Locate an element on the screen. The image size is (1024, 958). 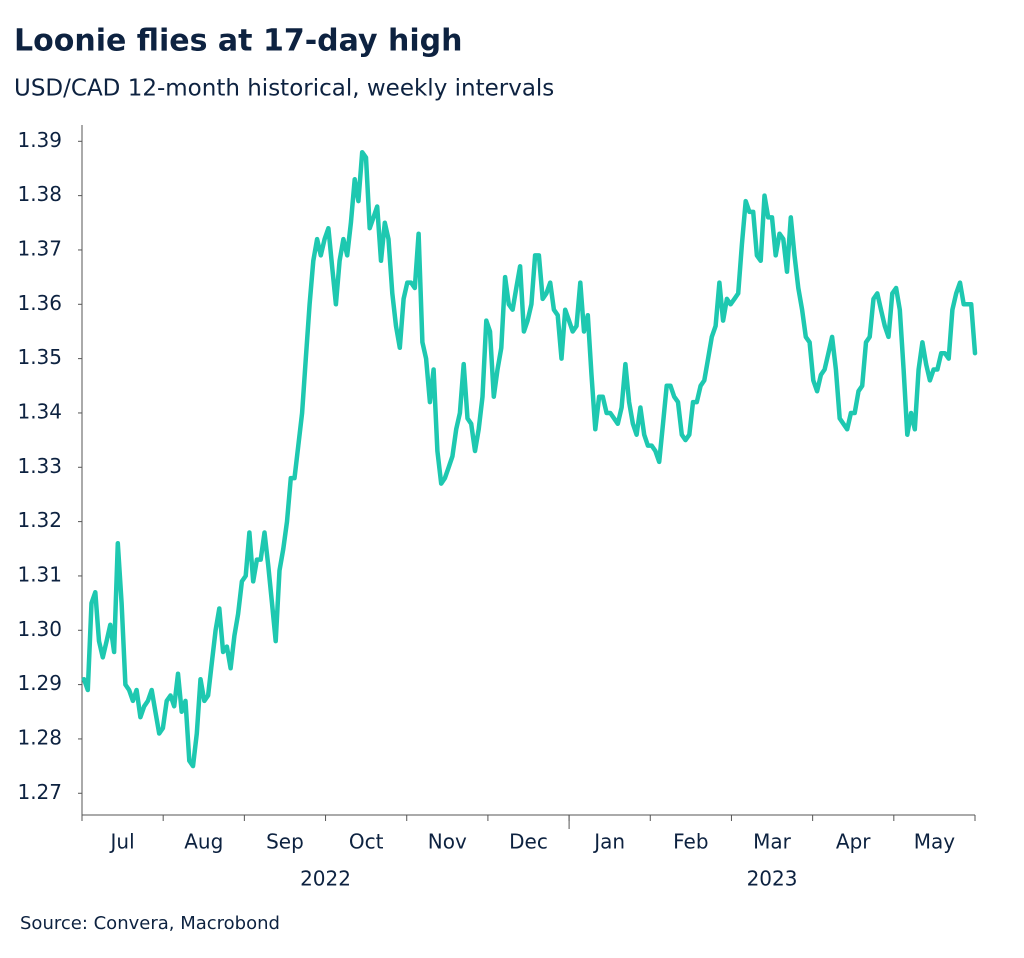
y-tick-label: 1.36 is located at coordinates (39, 303).